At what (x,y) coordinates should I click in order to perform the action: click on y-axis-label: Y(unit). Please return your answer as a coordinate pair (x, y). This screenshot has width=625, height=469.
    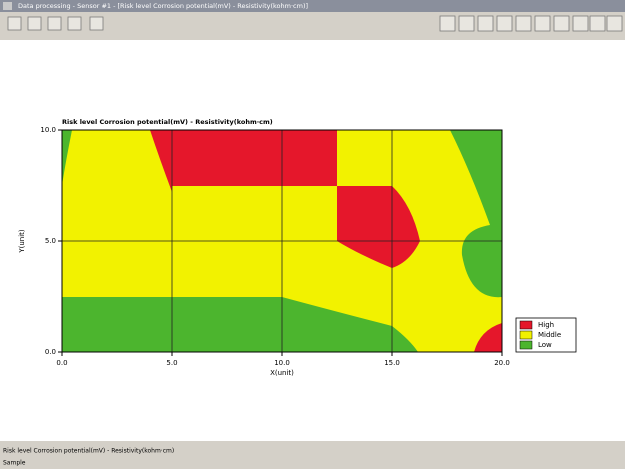
    Looking at the image, I should click on (22, 241).